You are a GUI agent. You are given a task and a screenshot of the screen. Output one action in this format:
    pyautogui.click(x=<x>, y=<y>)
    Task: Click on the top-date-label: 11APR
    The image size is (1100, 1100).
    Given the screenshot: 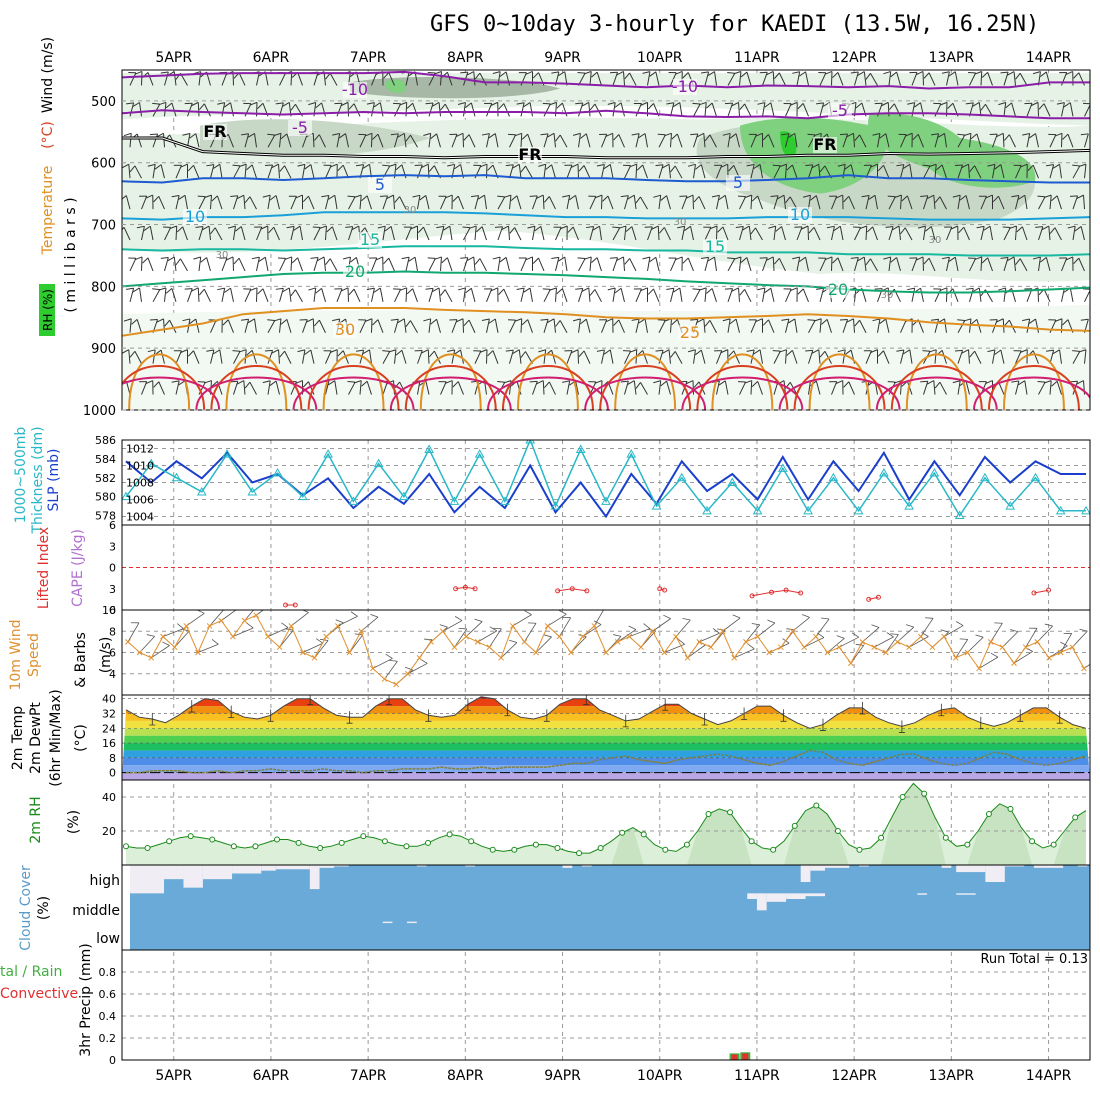 What is the action you would take?
    pyautogui.click(x=757, y=58)
    